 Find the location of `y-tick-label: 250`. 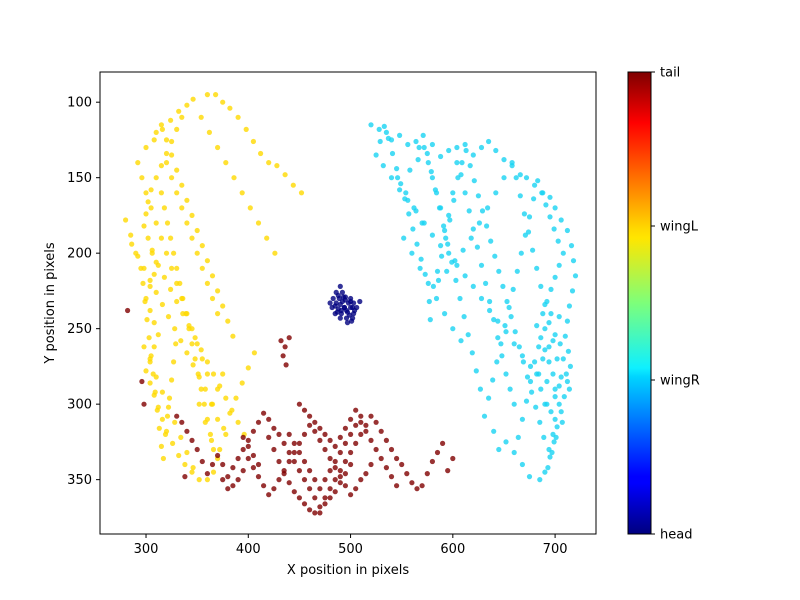

y-tick-label: 250 is located at coordinates (79, 329).